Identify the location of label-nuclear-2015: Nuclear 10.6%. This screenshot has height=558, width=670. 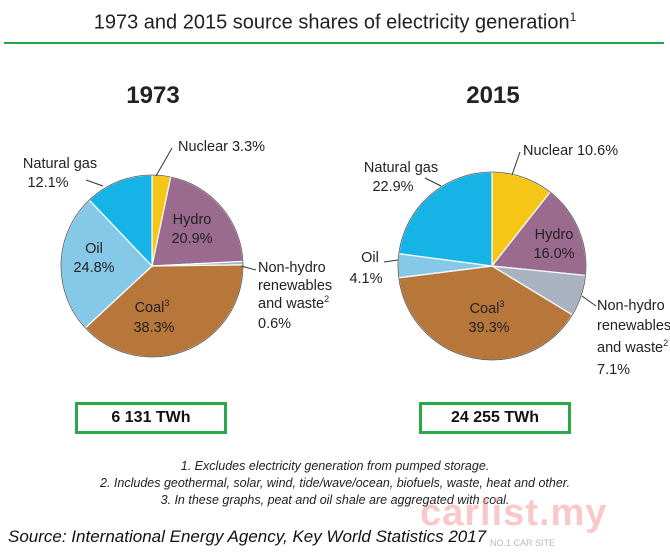
(570, 151).